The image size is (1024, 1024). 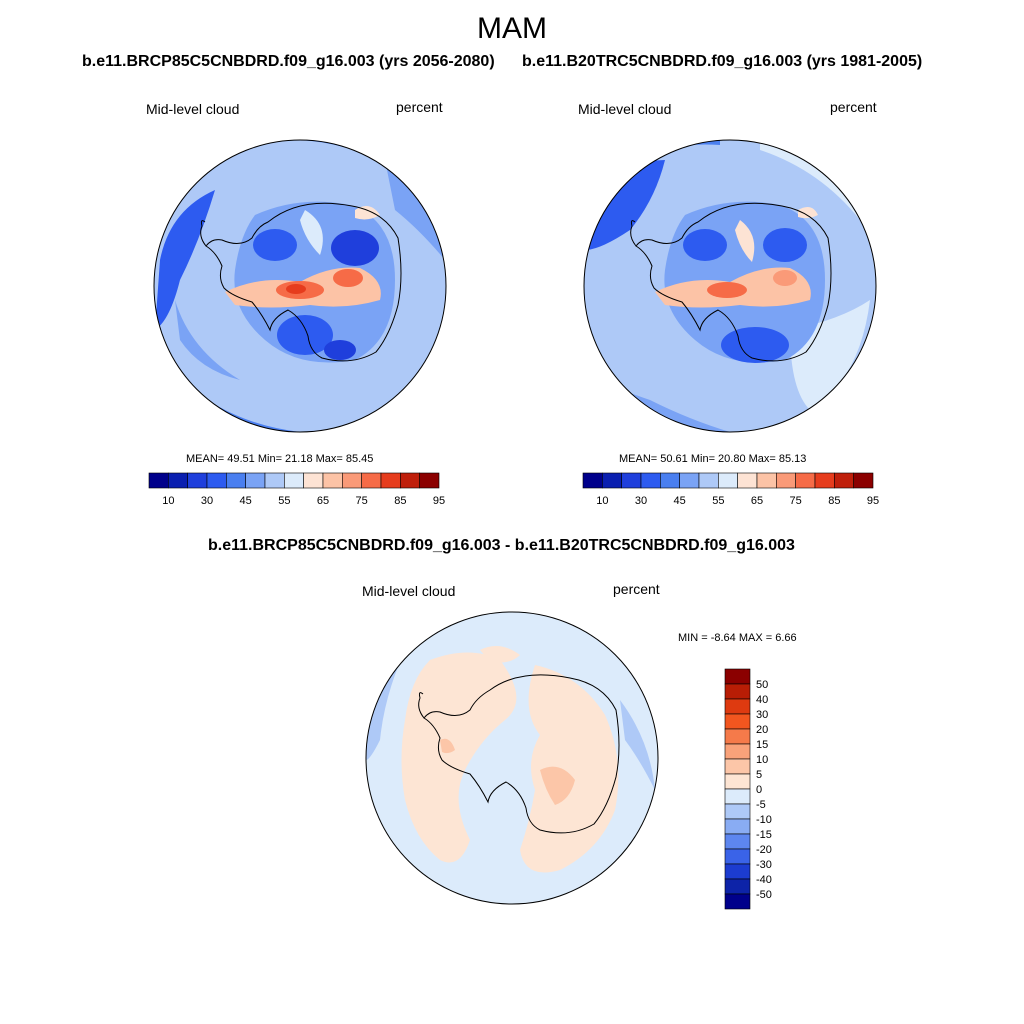 I want to click on panel-2-colorbar-tick-label: 85, so click(x=834, y=501).